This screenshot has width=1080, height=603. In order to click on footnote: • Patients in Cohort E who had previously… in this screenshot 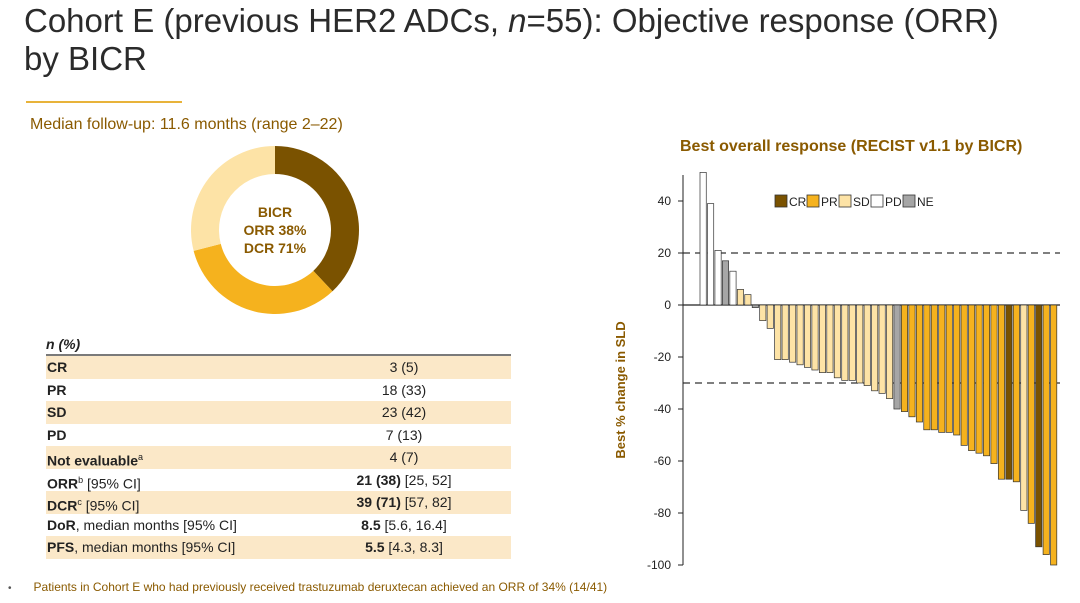, I will do `click(308, 587)`.